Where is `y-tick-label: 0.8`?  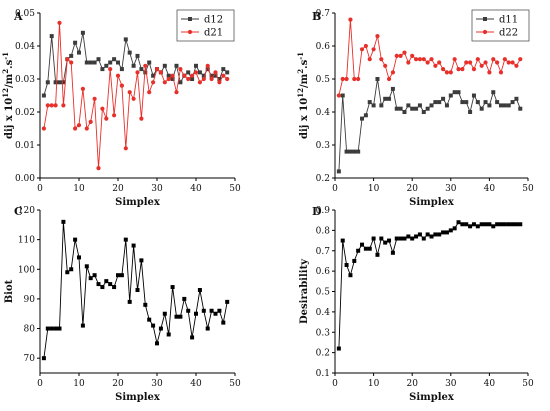
y-tick-label: 0.8 is located at coordinates (323, 231).